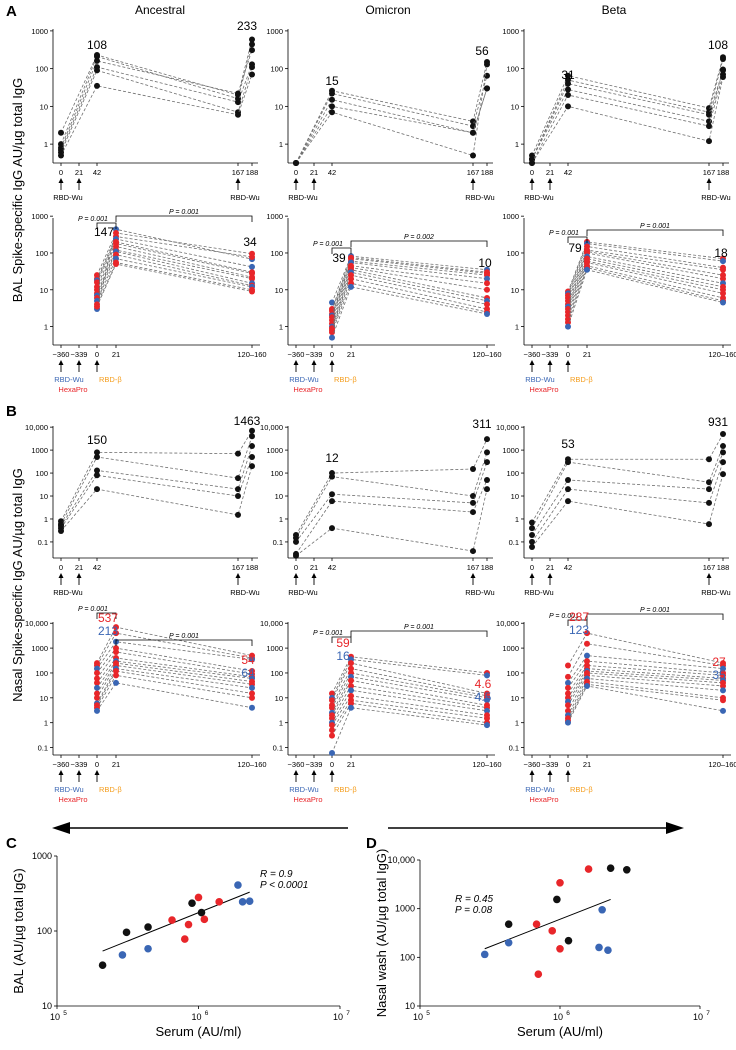 This screenshot has height=1050, width=736. I want to click on p-value: P = 0.001, so click(184, 636).